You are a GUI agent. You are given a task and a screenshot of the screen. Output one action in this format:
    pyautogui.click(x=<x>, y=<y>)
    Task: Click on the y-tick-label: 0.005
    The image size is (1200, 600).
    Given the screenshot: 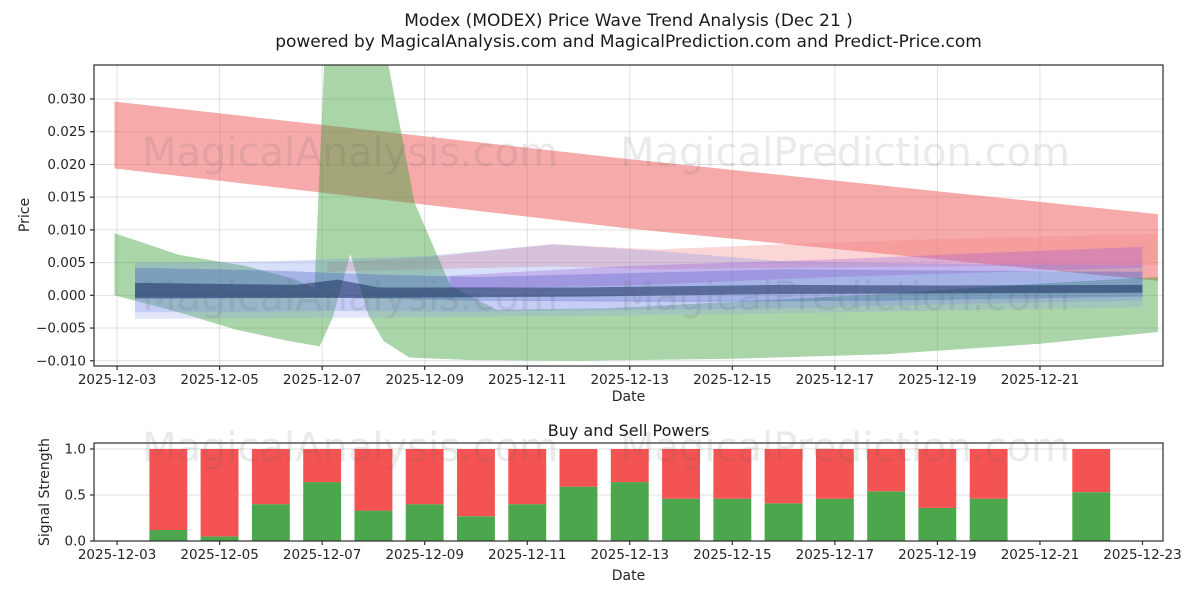 What is the action you would take?
    pyautogui.click(x=66, y=263)
    